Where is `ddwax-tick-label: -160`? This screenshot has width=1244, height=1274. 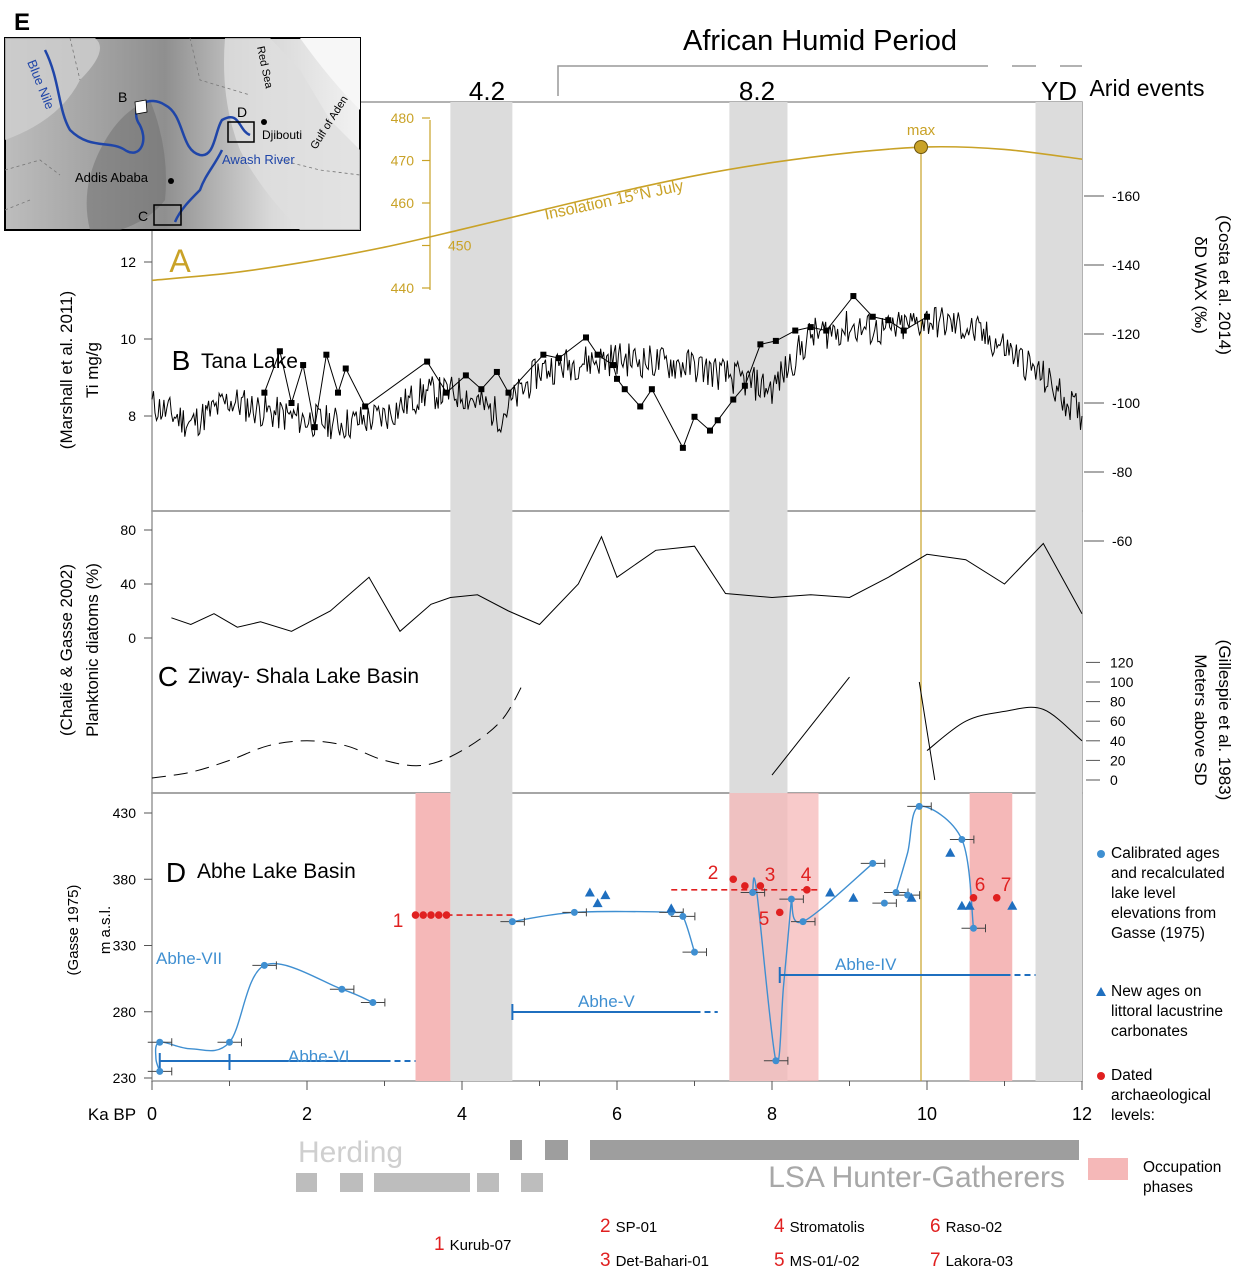
ddwax-tick-label: -160 is located at coordinates (1126, 196).